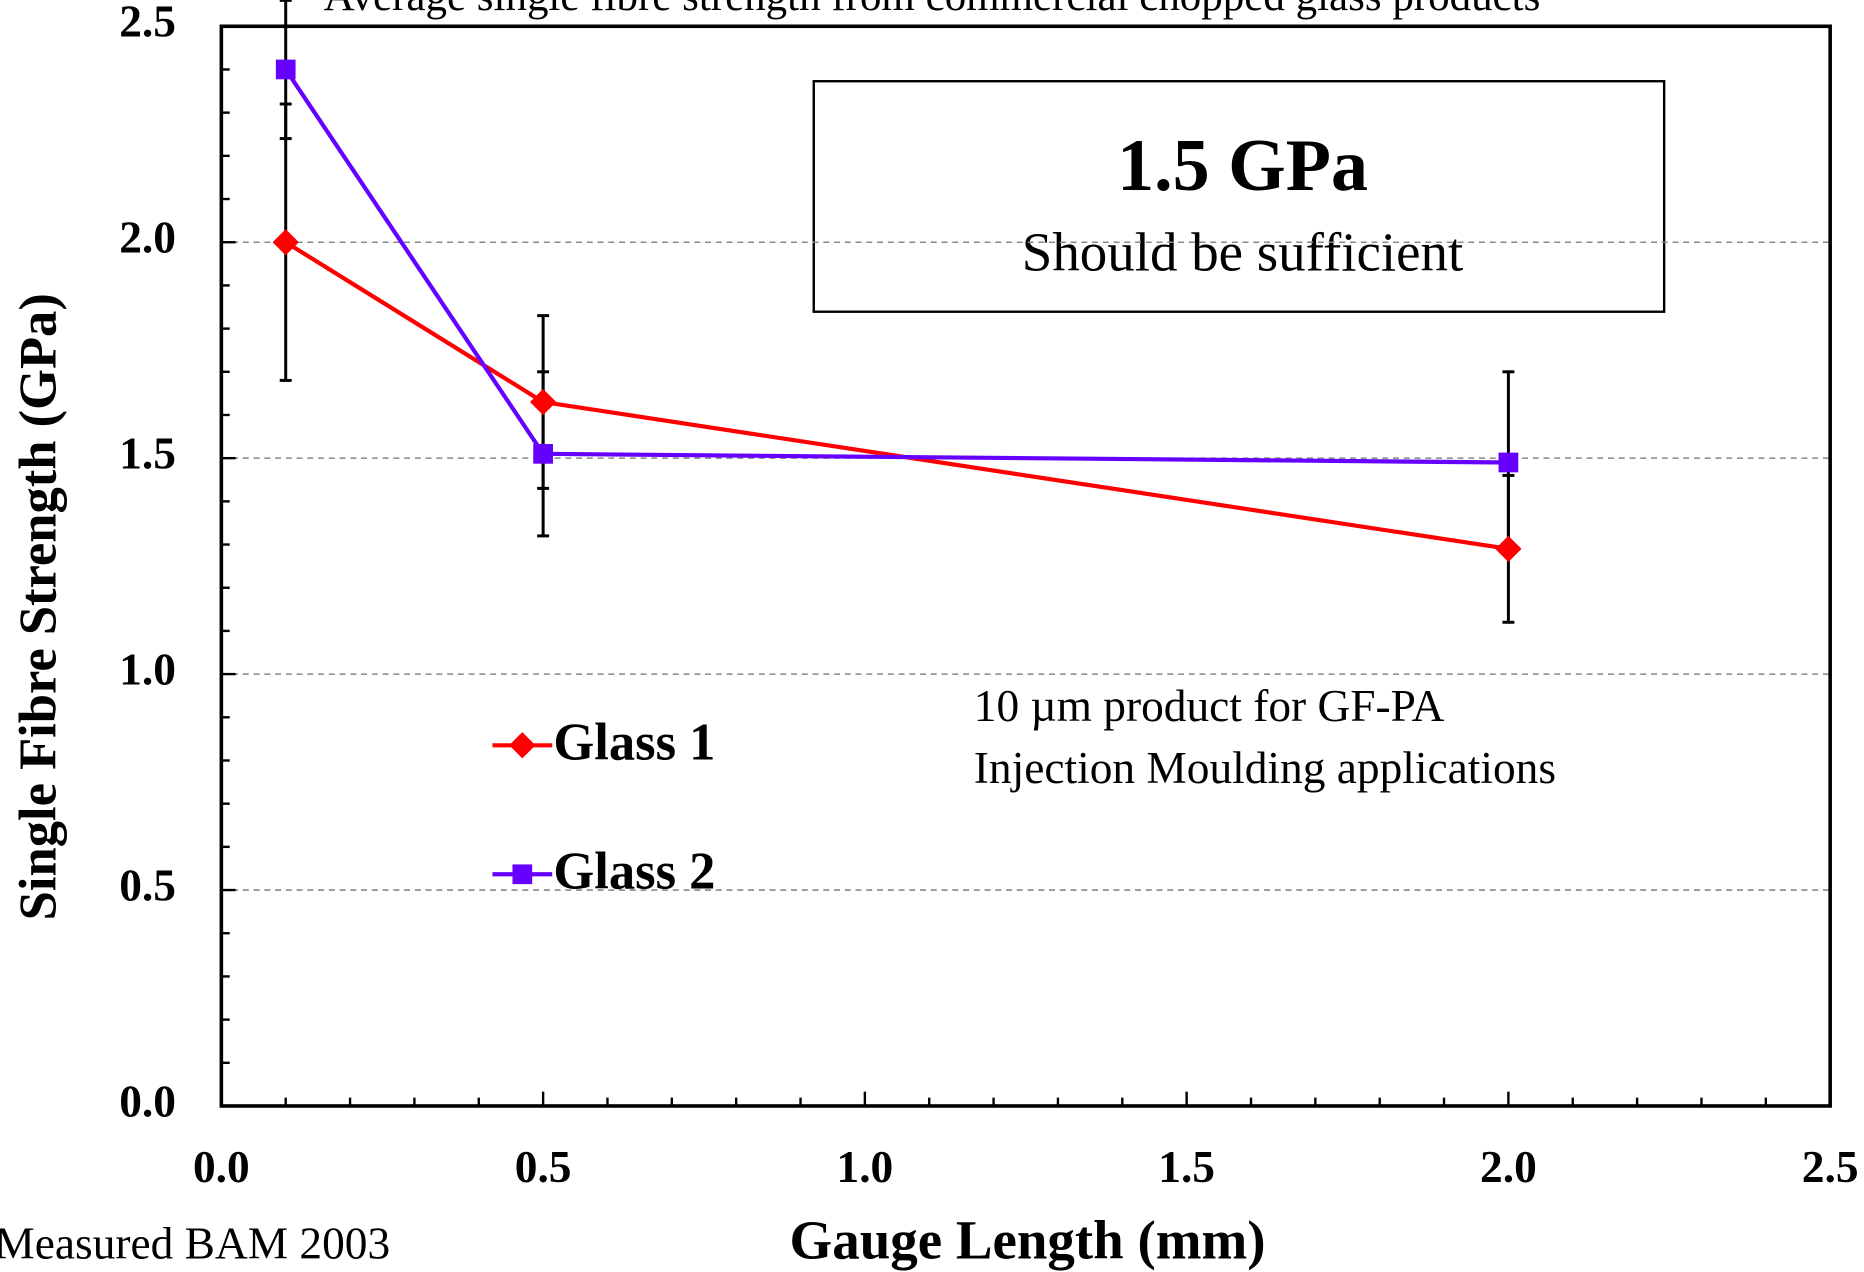 The width and height of the screenshot is (1864, 1272). I want to click on annotation: Should be sufficient, so click(1242, 252).